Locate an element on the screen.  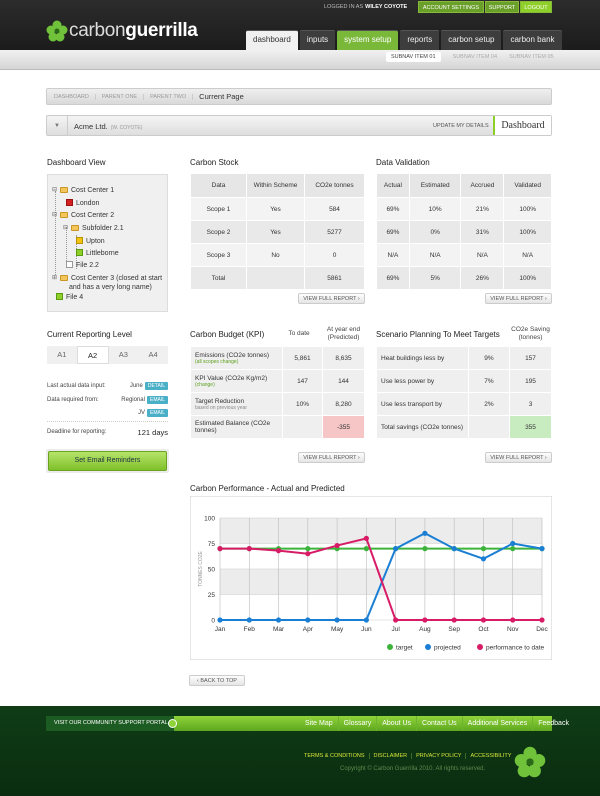
level-a2: A2 is located at coordinates (92, 355).